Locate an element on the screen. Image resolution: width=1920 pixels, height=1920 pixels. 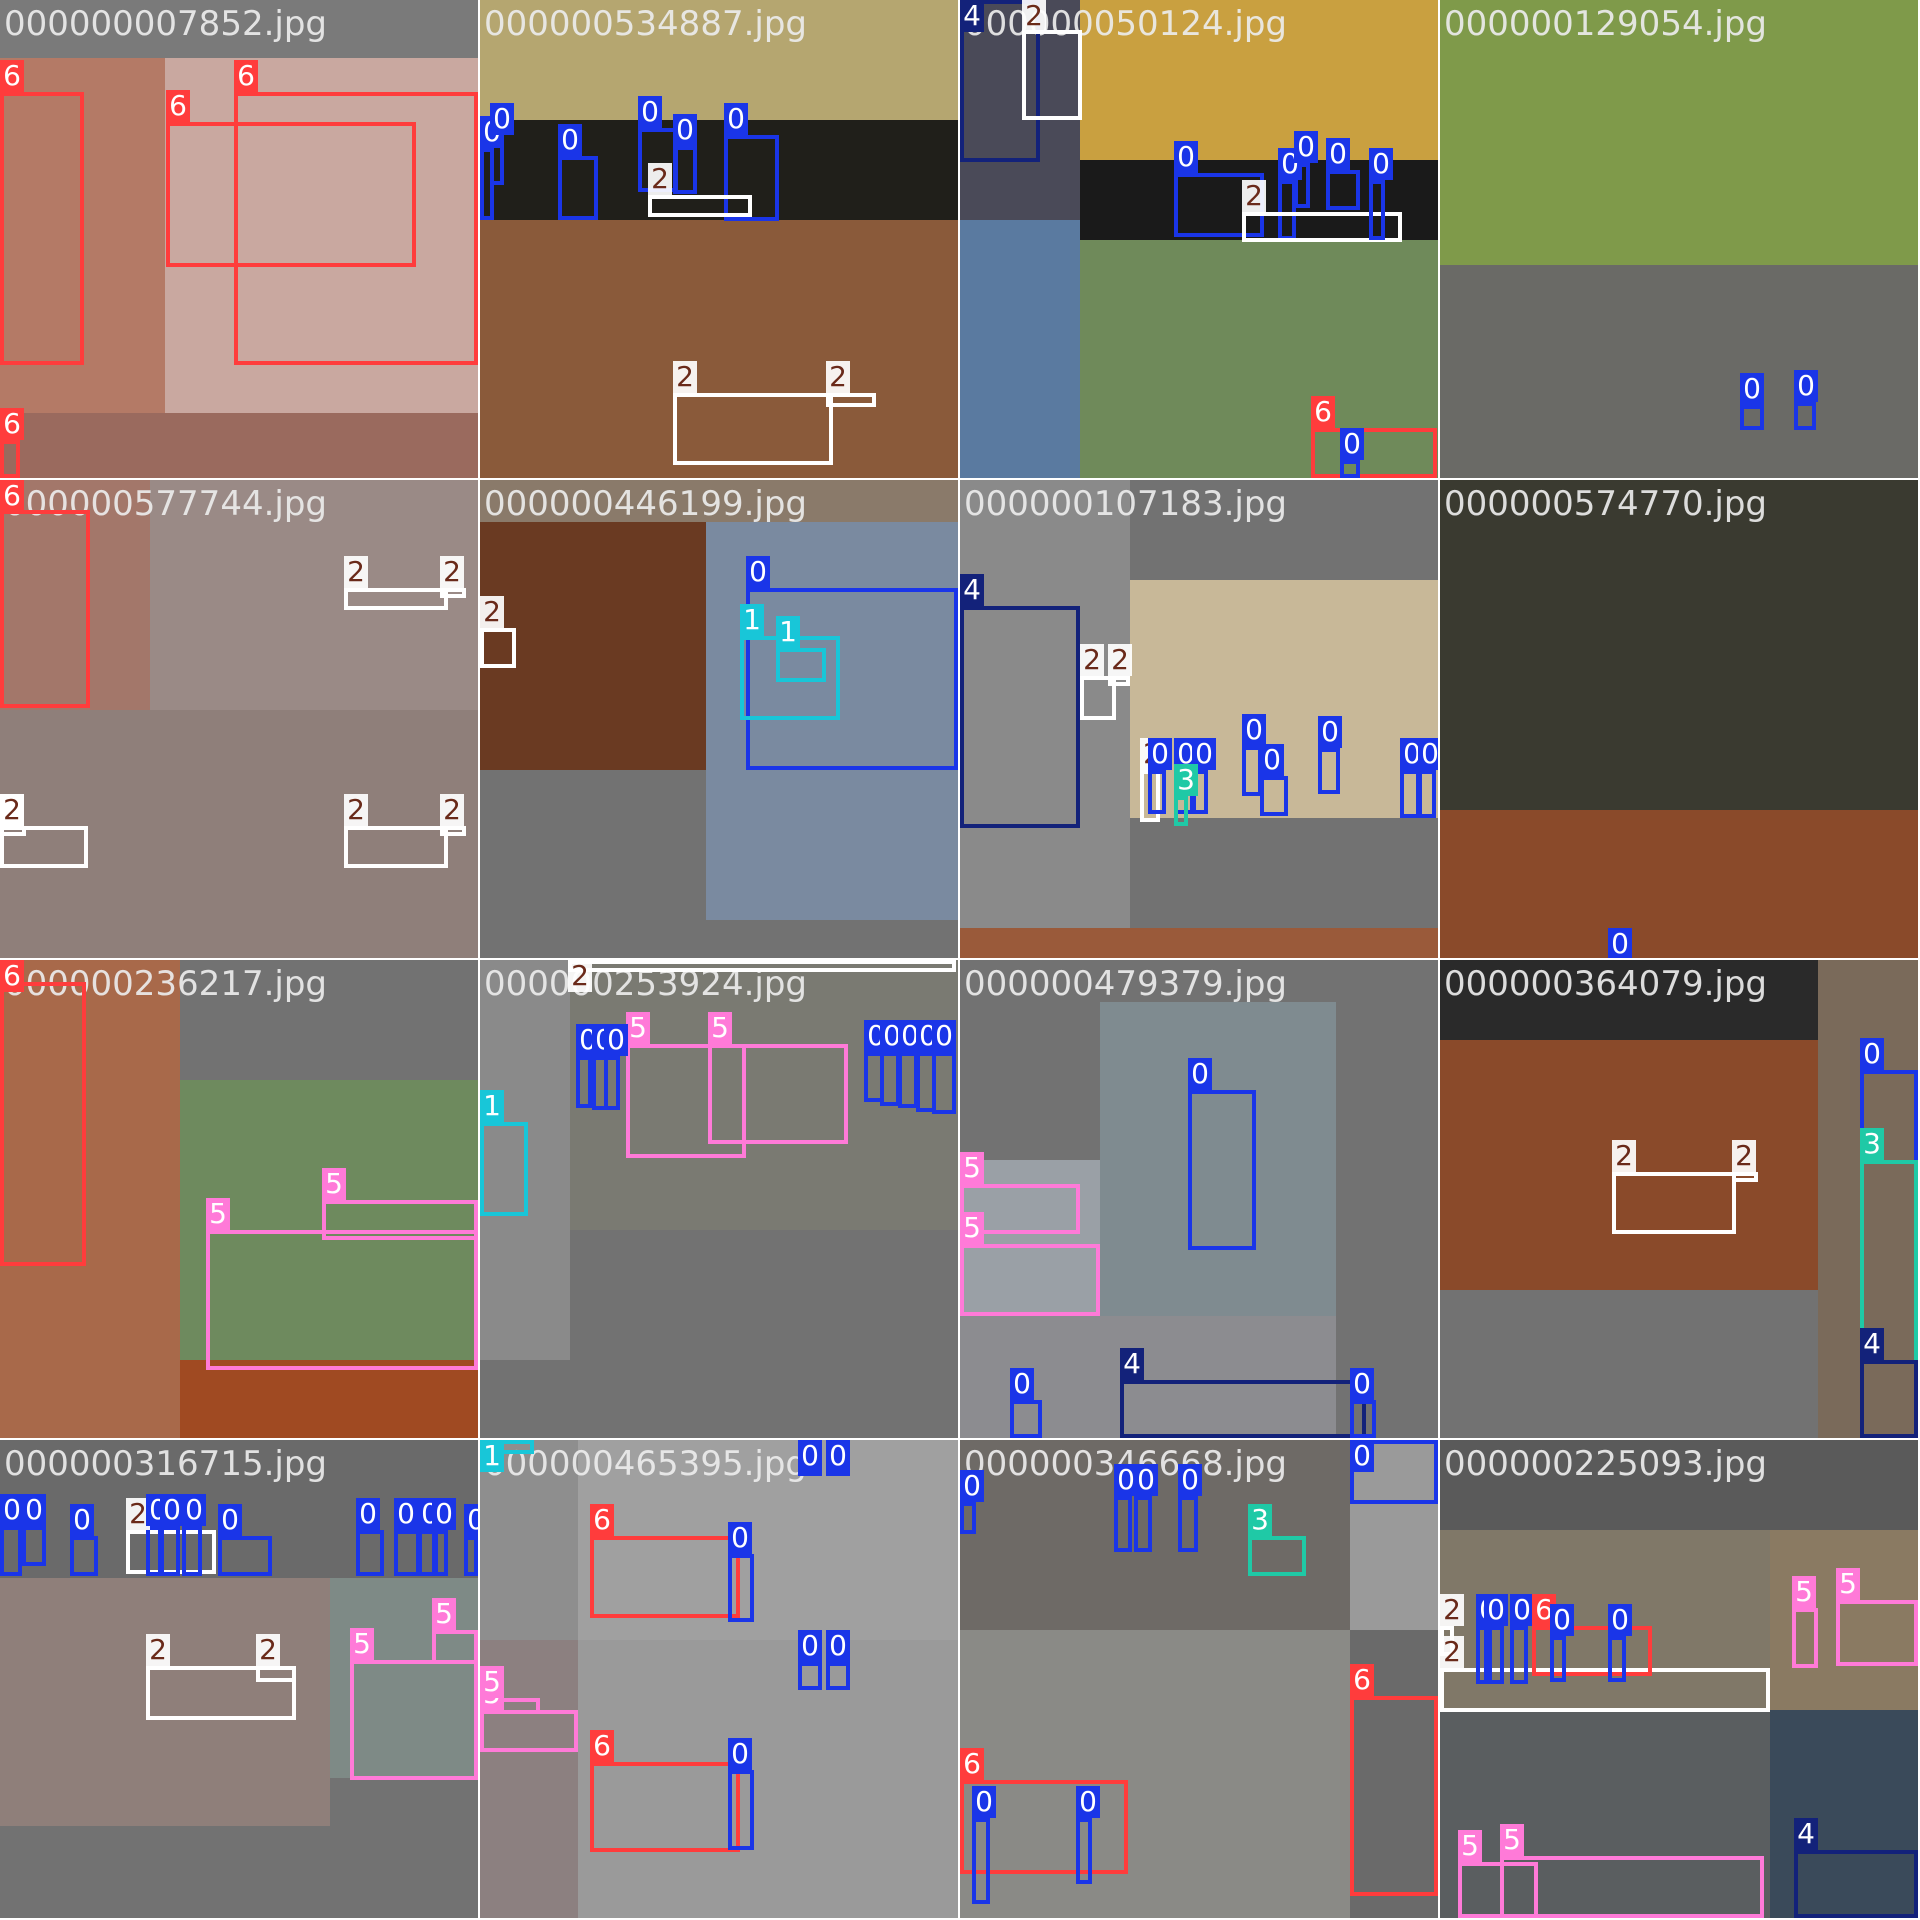
mosaic-tile: 000000479379.jpg 0 5 5 4 0 0 is located at coordinates (1199, 1199).